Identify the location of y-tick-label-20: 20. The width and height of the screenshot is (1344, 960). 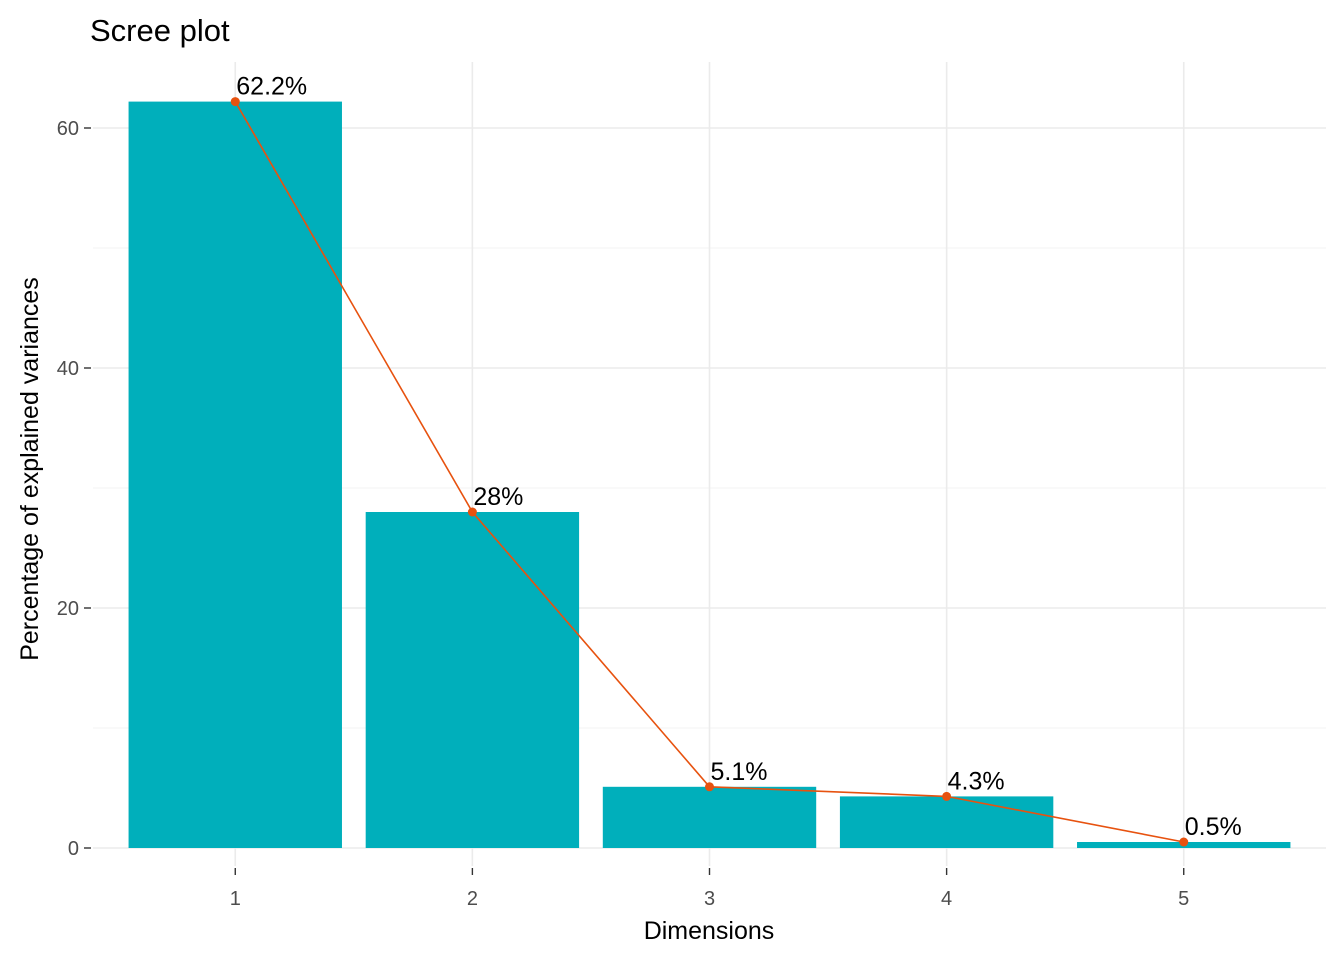
(68, 609).